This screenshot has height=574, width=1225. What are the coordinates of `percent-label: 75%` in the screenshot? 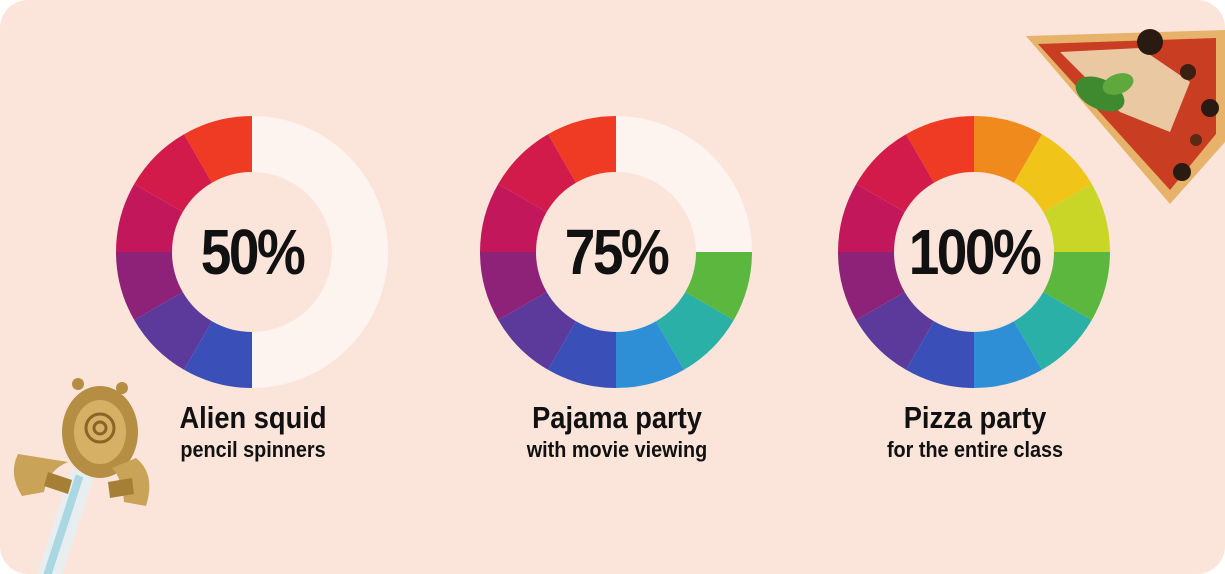 It's located at (617, 252).